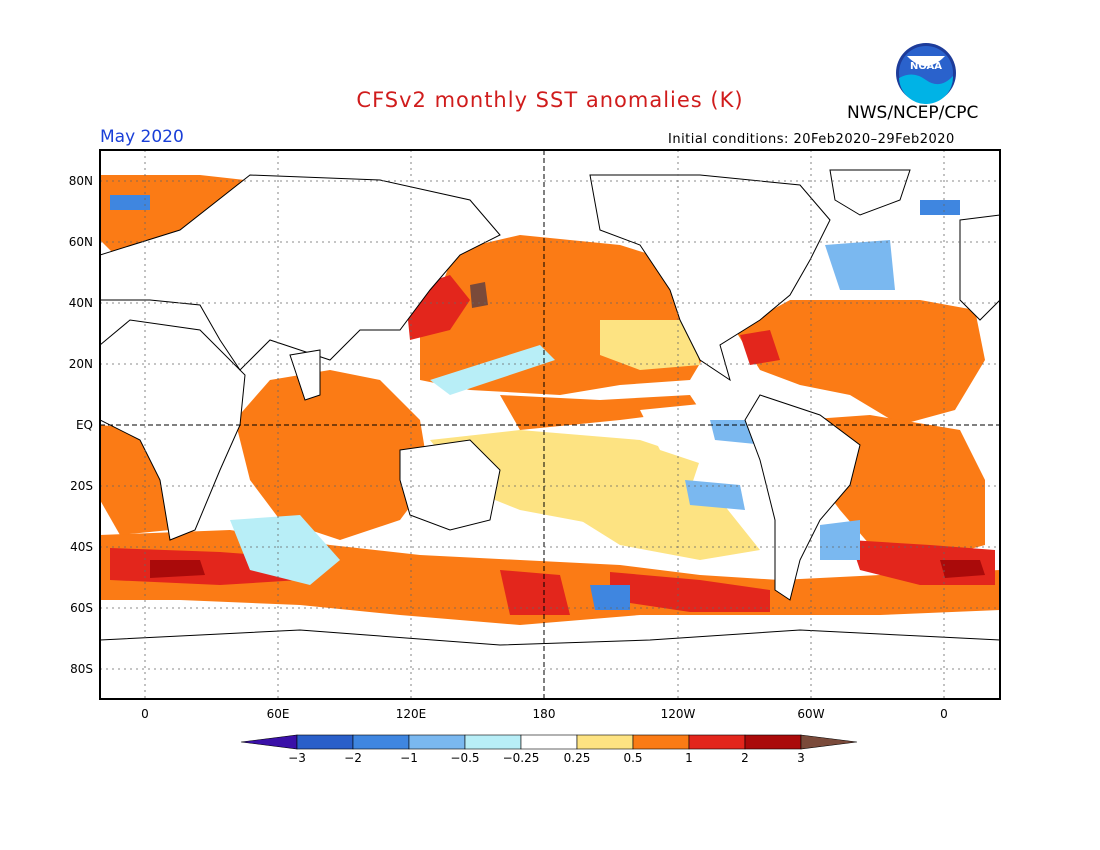 The image size is (1100, 850). Describe the element at coordinates (632, 758) in the screenshot. I see `colorbar-label: 0.5` at that location.